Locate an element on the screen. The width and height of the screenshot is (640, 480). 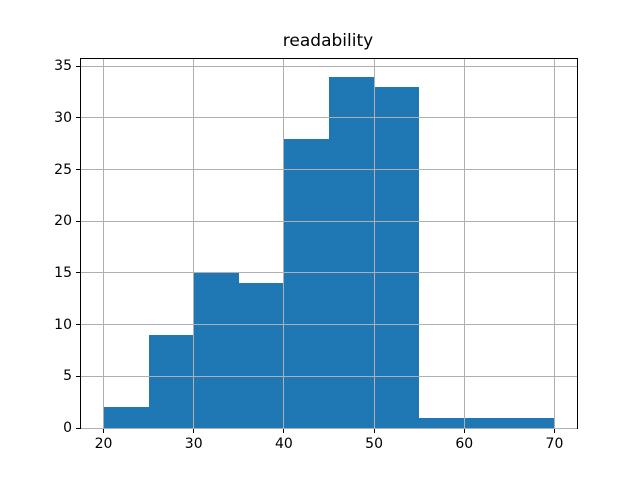
y-tick-label: 20 is located at coordinates (63, 221).